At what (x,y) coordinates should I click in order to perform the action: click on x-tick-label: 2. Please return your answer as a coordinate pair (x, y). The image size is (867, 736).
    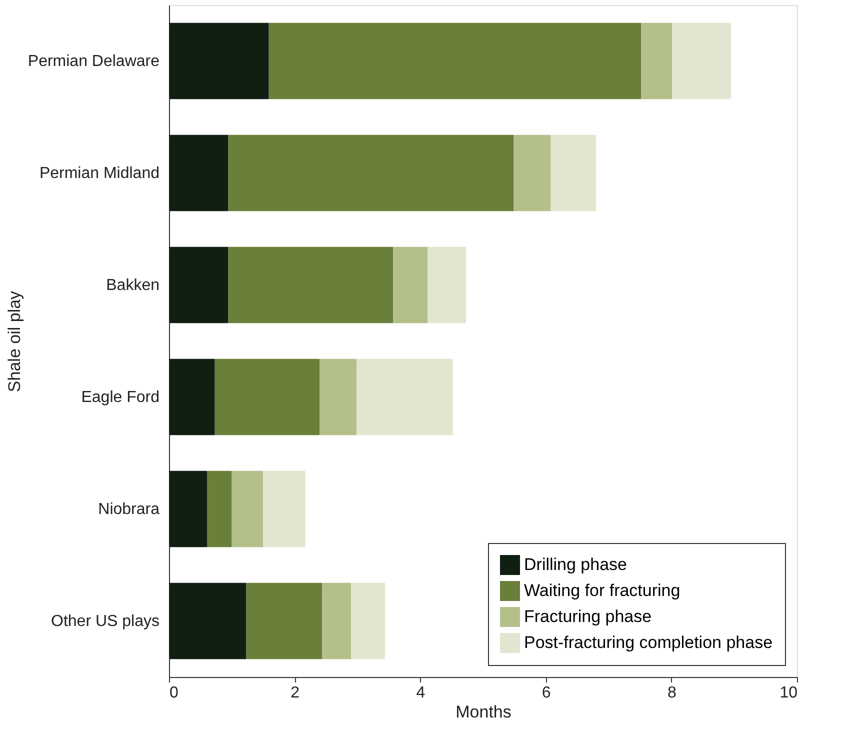
    Looking at the image, I should click on (295, 693).